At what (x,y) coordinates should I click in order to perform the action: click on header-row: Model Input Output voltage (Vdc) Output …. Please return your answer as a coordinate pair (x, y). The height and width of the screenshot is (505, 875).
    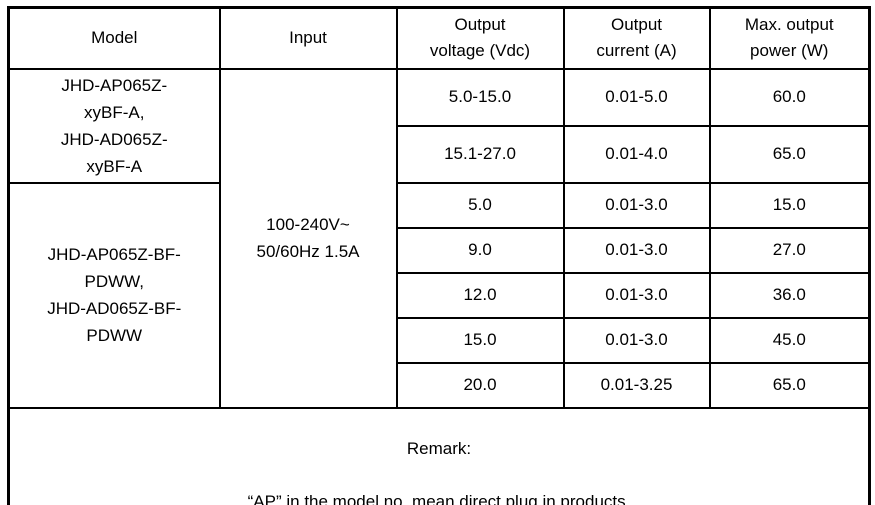
    Looking at the image, I should click on (439, 38).